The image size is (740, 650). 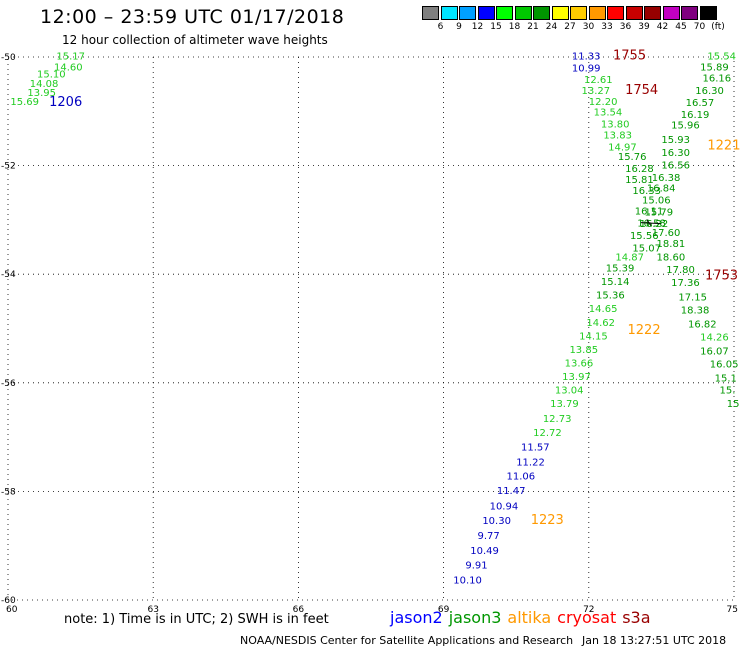 I want to click on legend-jason3: jason3, so click(x=475, y=617).